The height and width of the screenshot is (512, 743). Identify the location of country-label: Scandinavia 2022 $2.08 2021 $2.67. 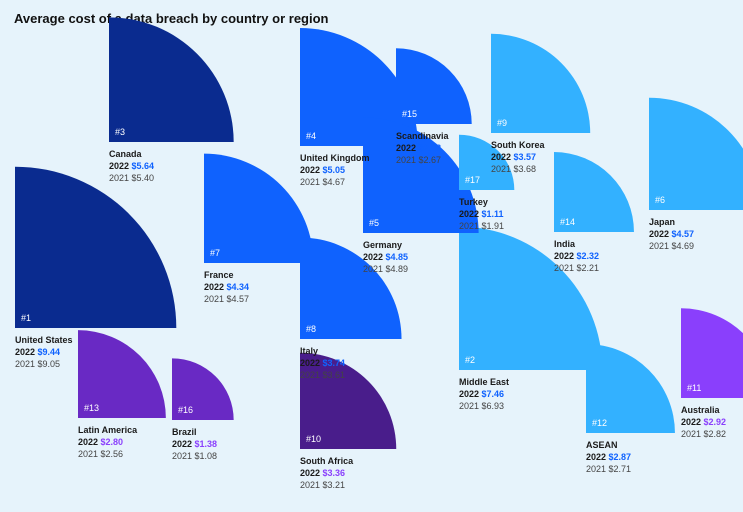
(422, 148).